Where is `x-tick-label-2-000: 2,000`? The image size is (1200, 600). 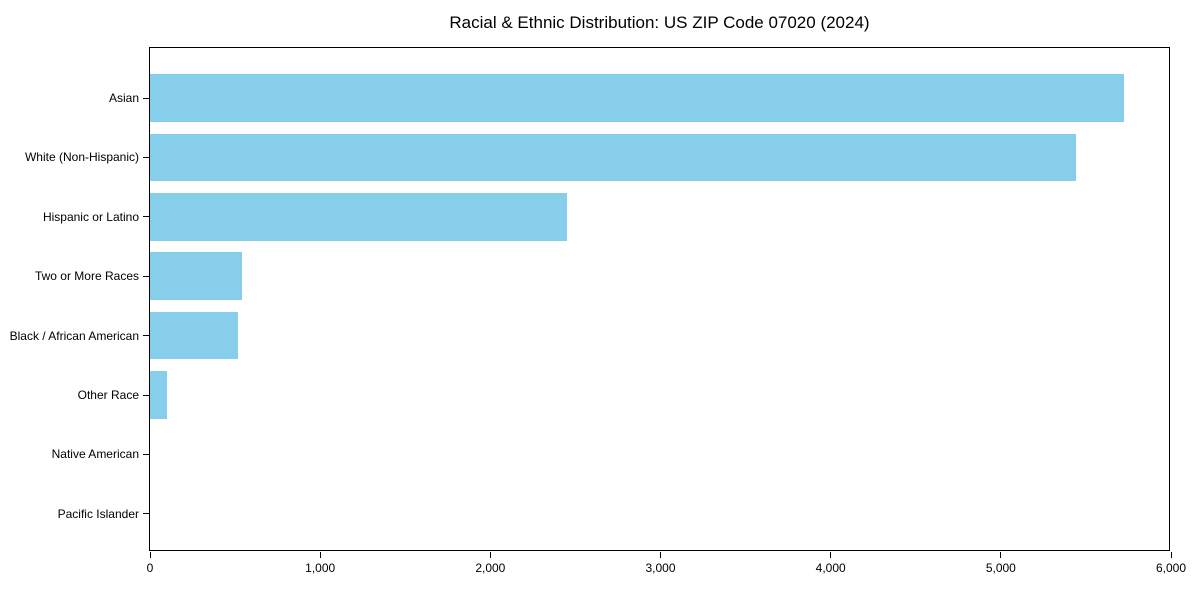 x-tick-label-2-000: 2,000 is located at coordinates (490, 568).